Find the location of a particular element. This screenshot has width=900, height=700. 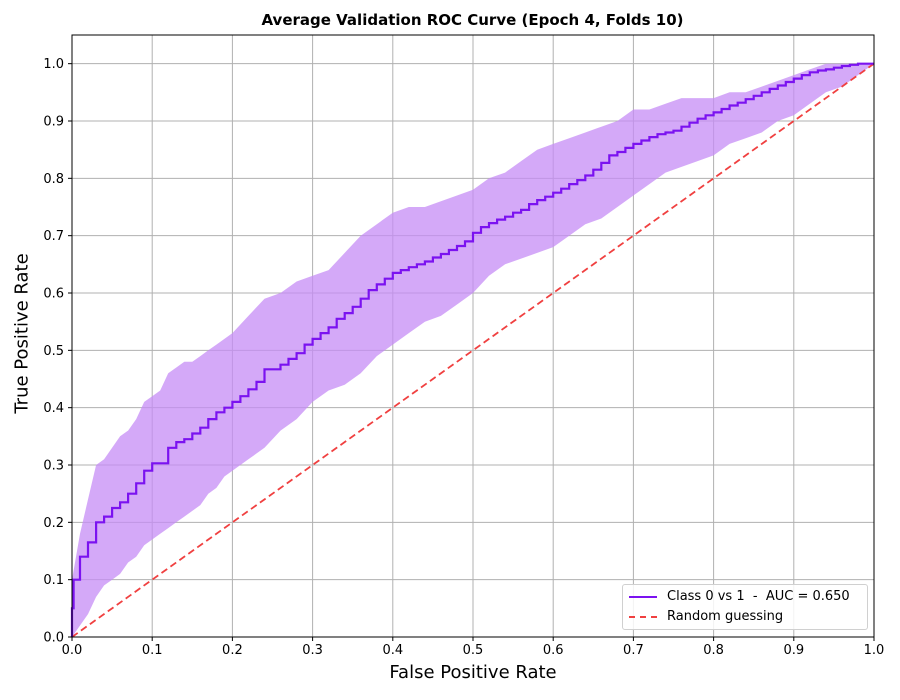

y-tick-label: 0.3 is located at coordinates (53, 466).